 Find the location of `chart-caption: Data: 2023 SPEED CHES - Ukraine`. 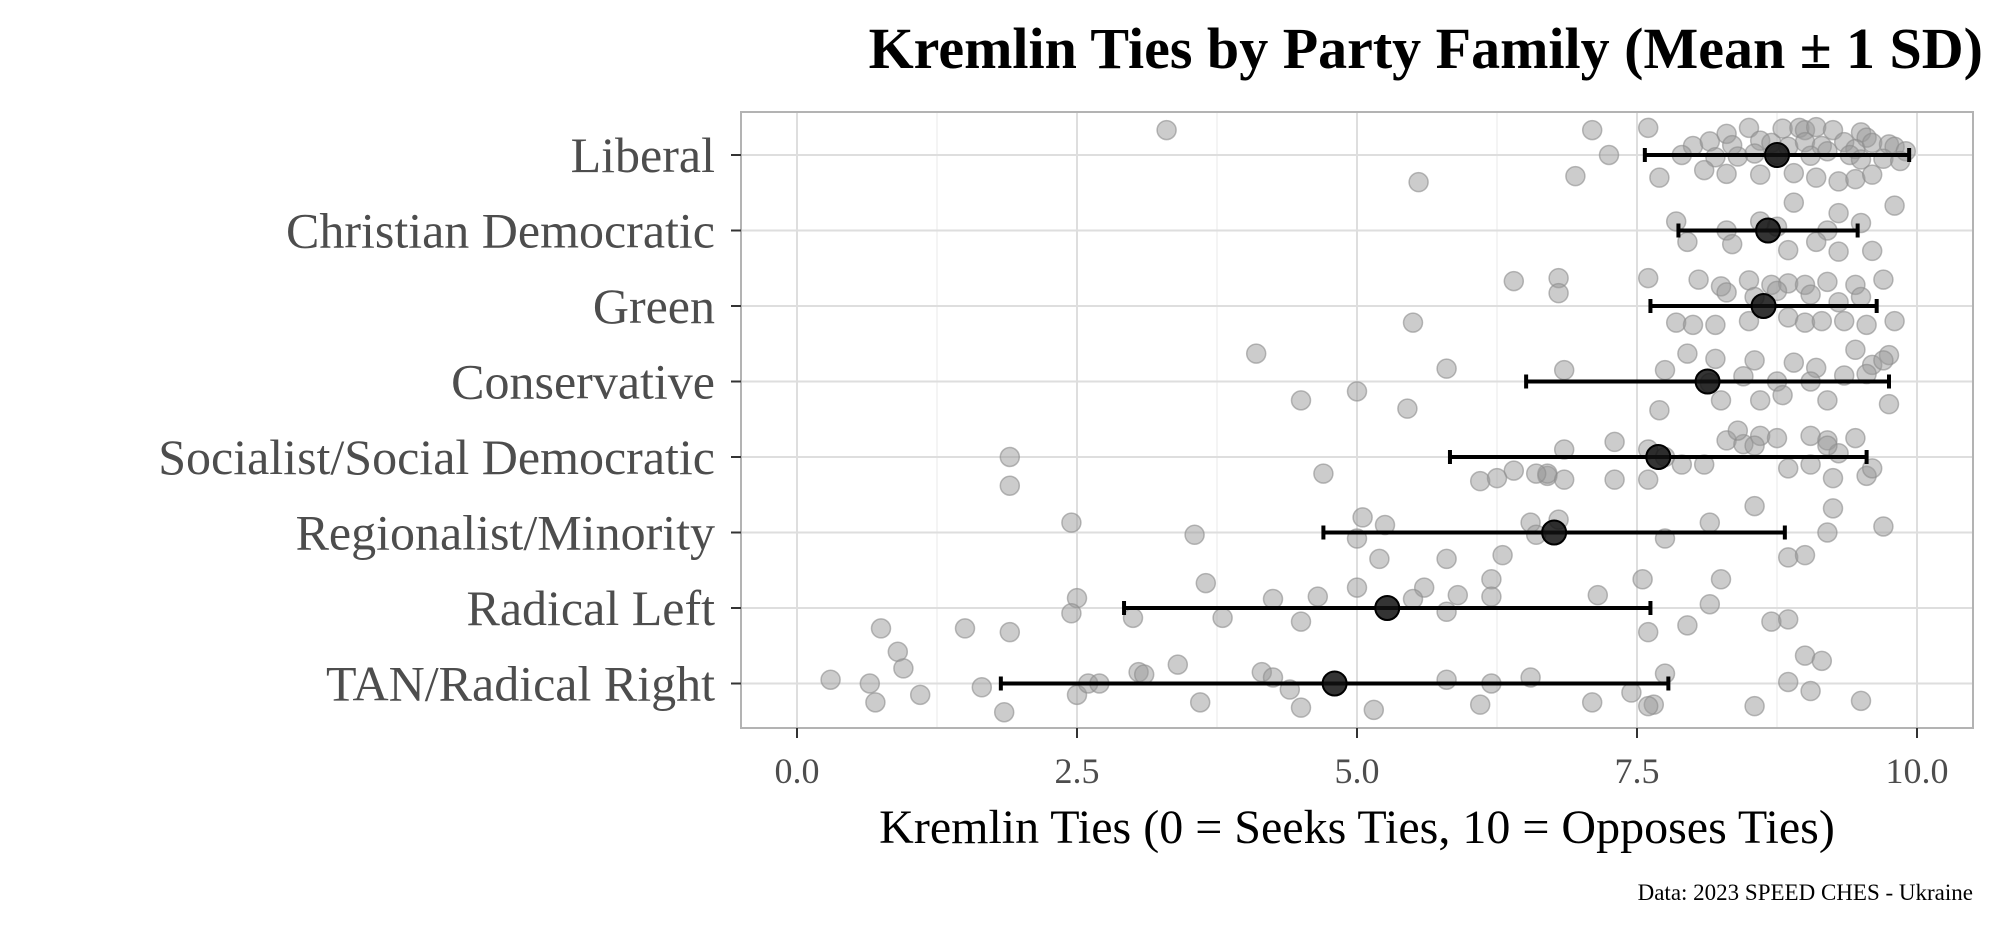

chart-caption: Data: 2023 SPEED CHES - Ukraine is located at coordinates (1805, 892).